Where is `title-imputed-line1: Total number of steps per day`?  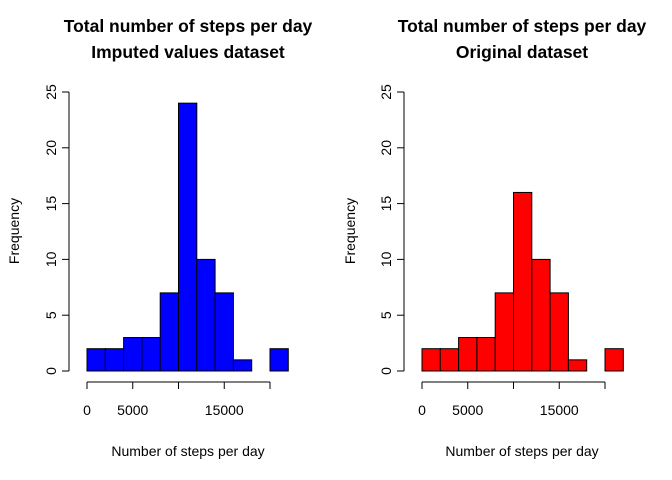 title-imputed-line1: Total number of steps per day is located at coordinates (188, 26).